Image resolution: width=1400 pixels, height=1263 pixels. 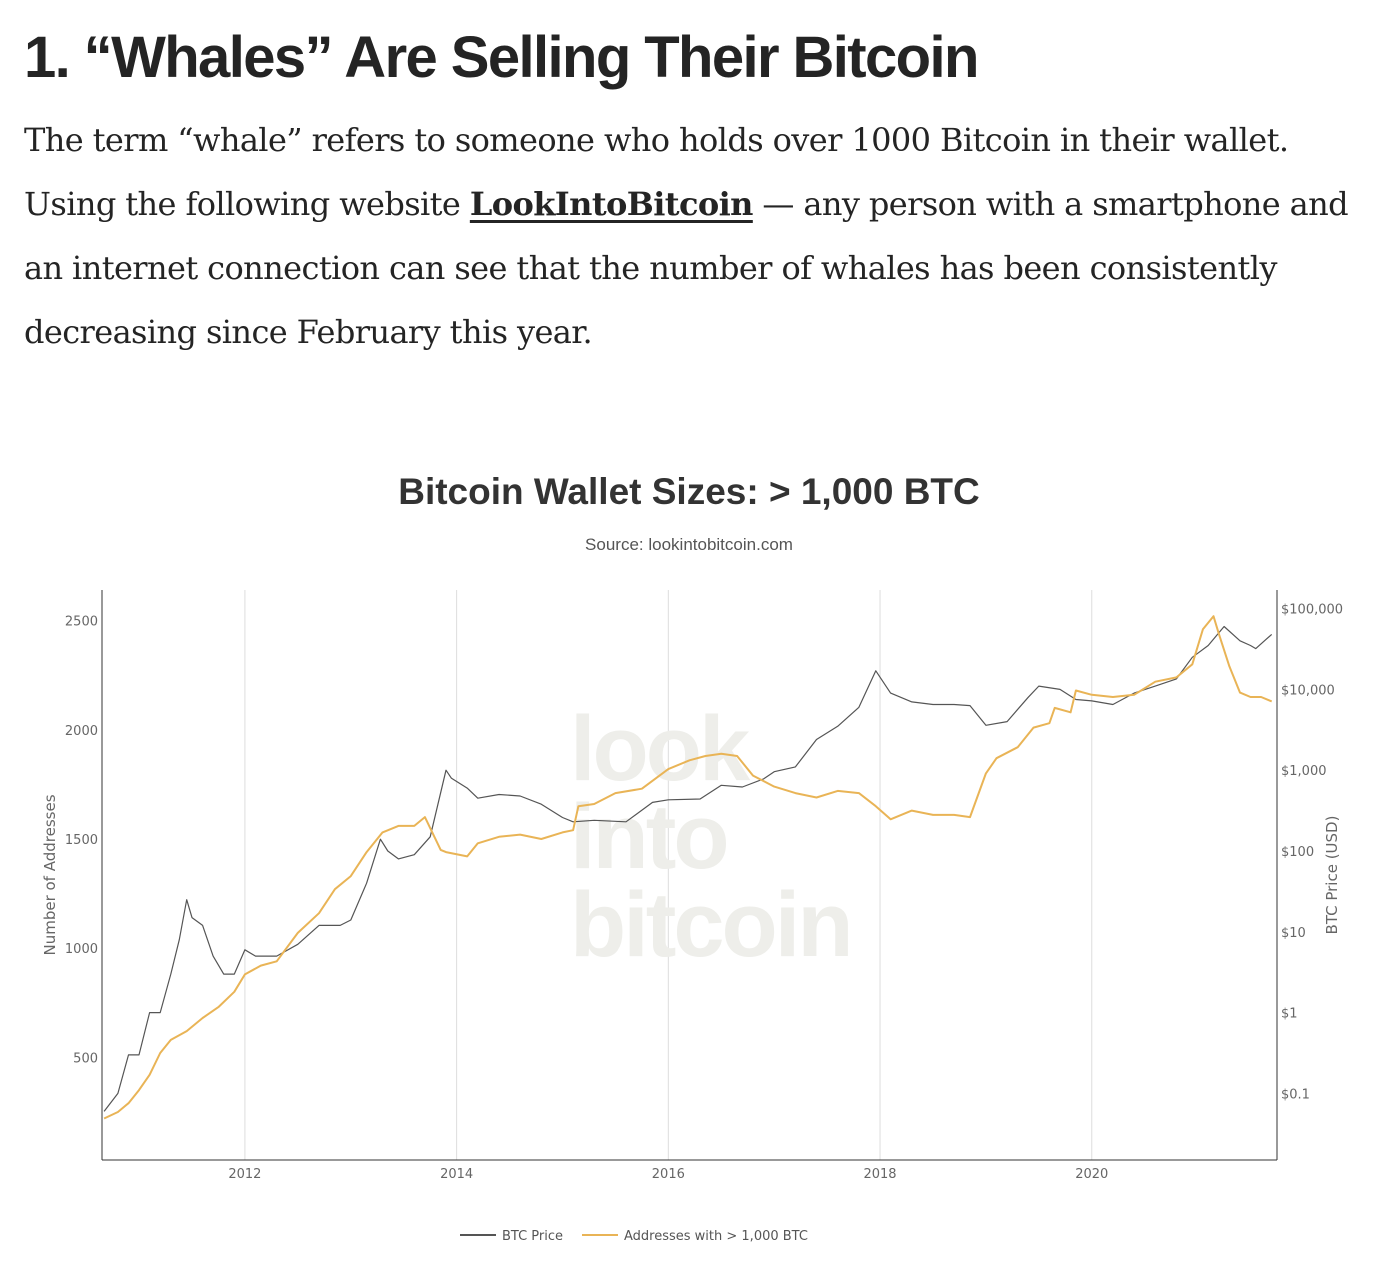 What do you see at coordinates (1308, 690) in the screenshot?
I see `right-y-tick-label: $10,000` at bounding box center [1308, 690].